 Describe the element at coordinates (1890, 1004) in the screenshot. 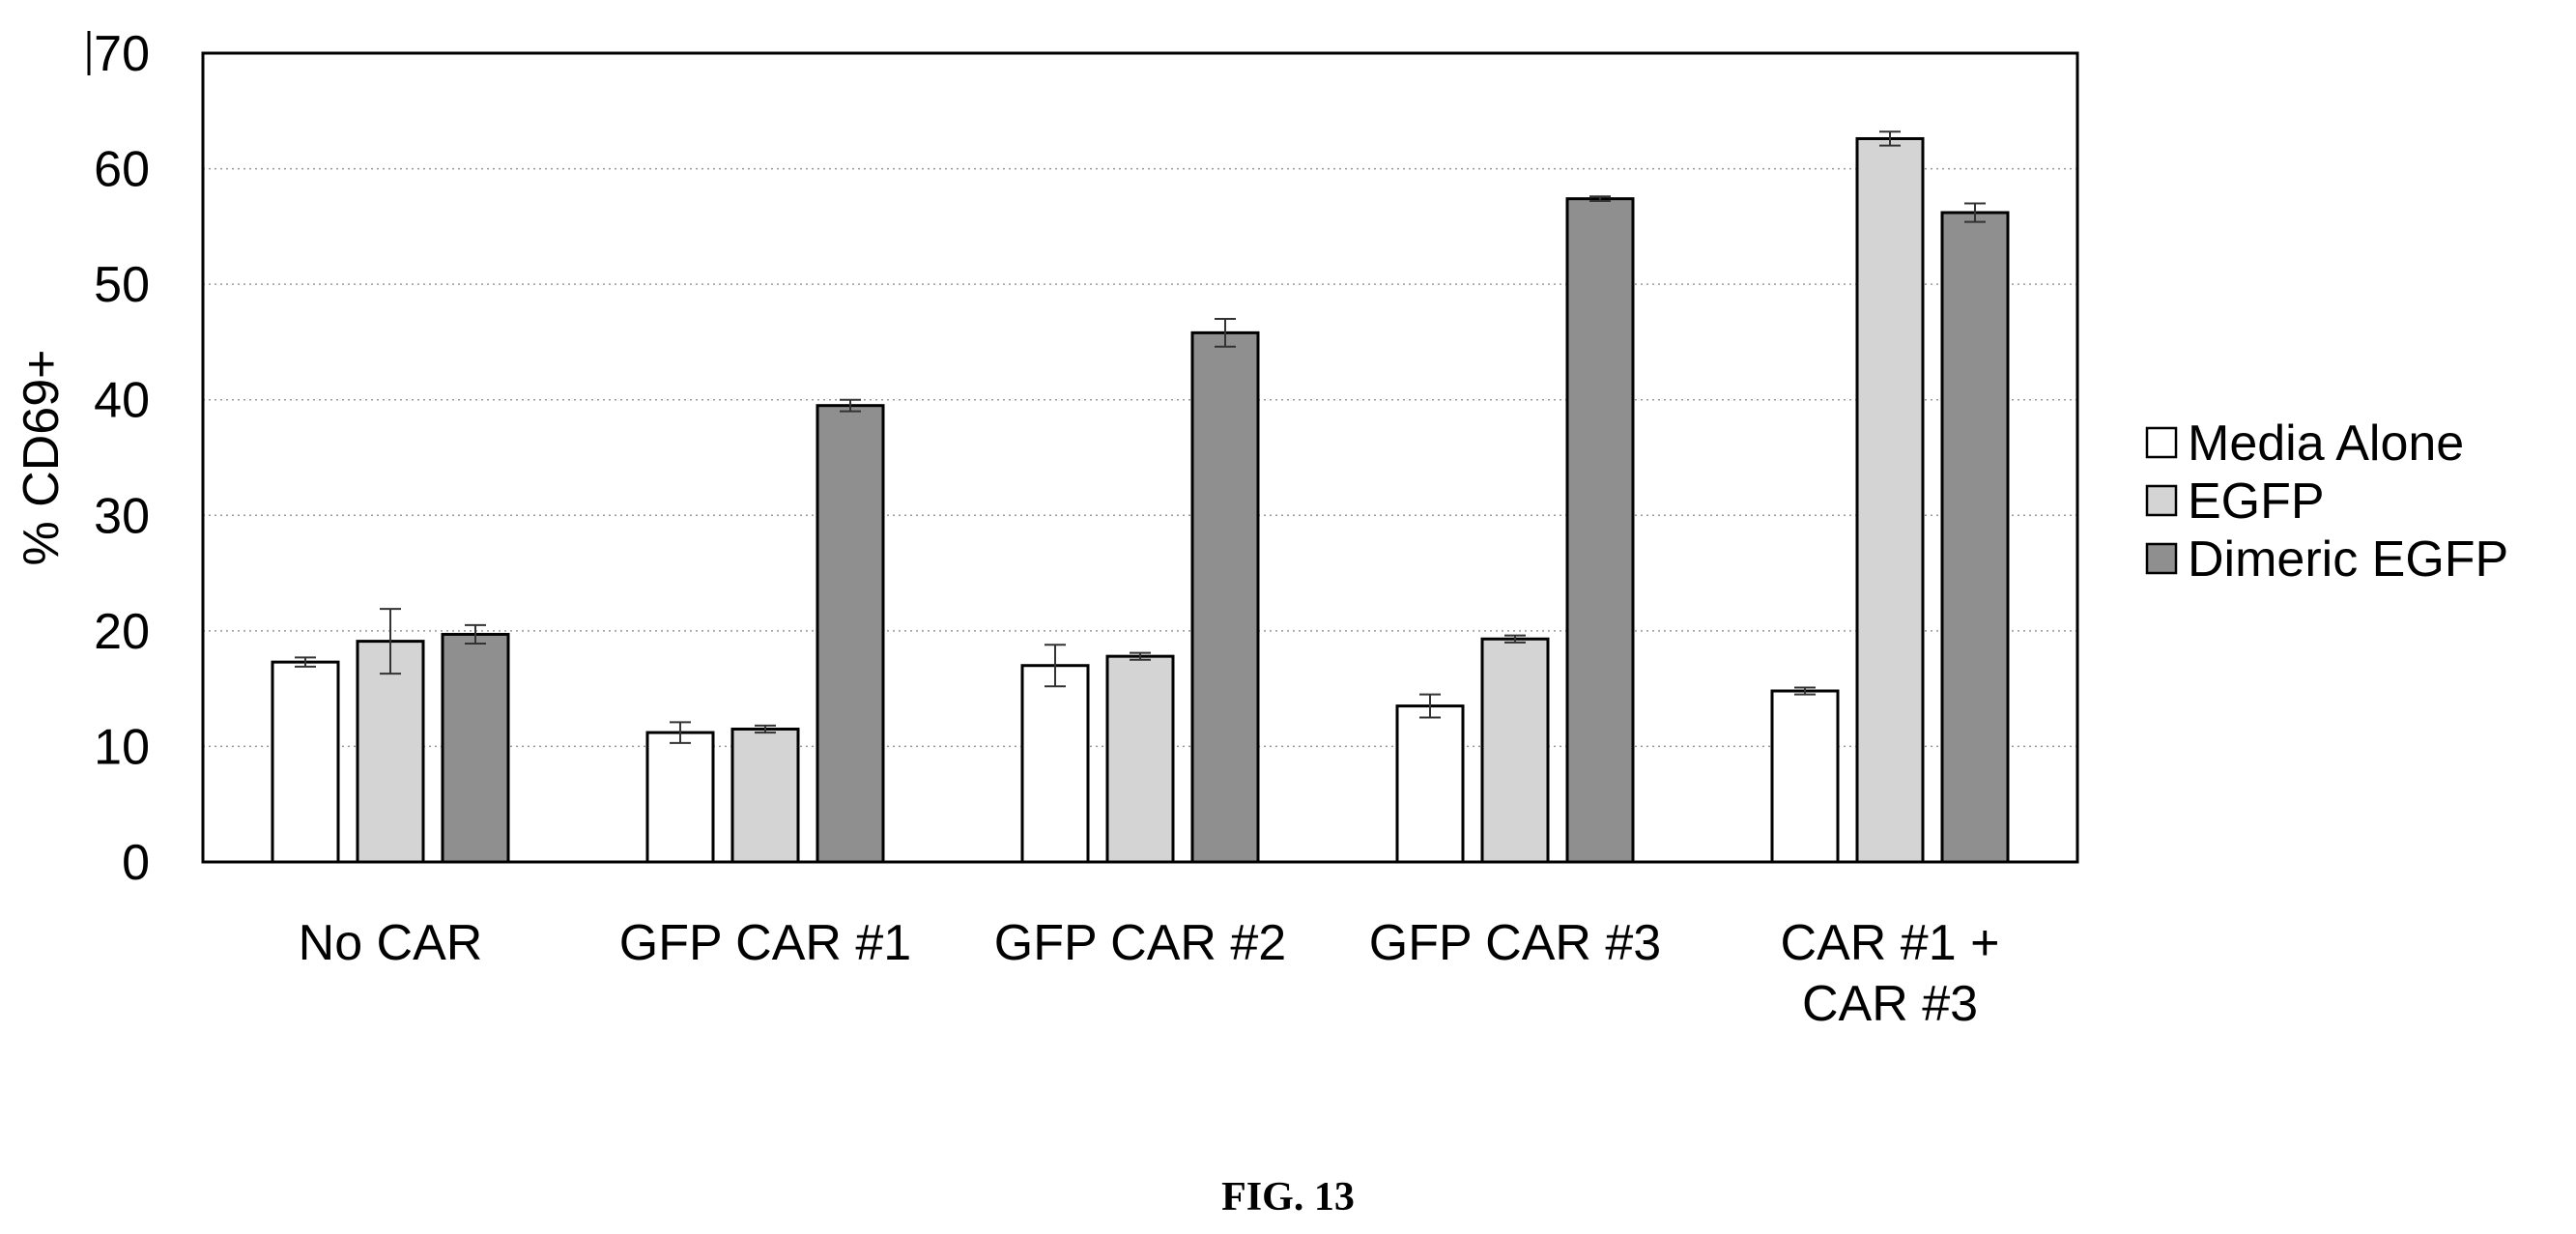

I see `x-category-label: CAR #3` at that location.